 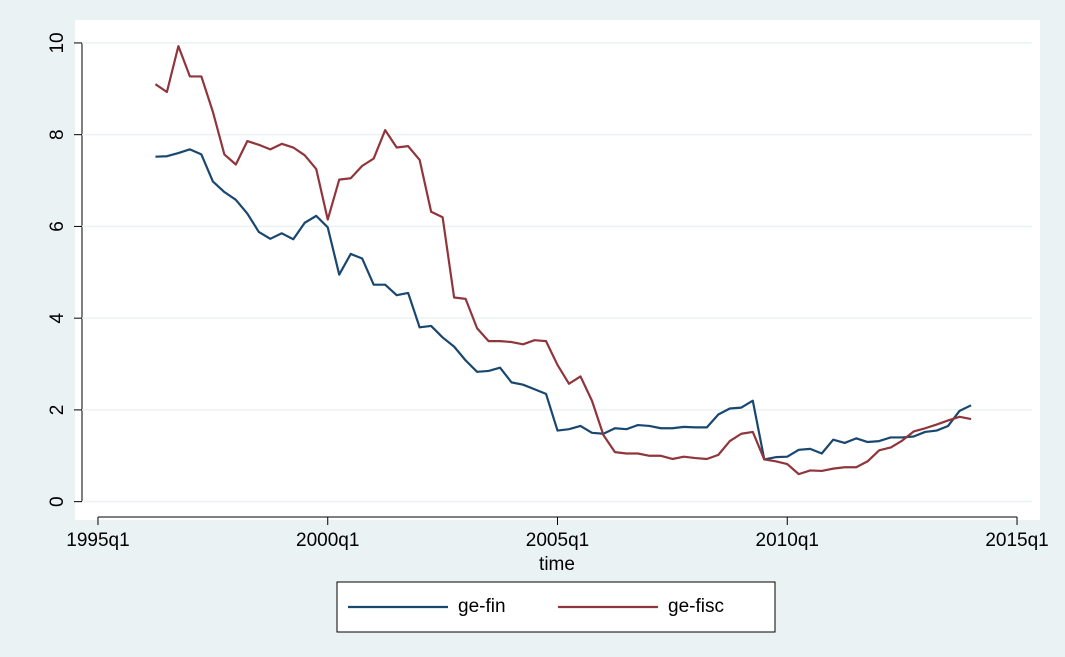 I want to click on y-tick-label: 6, so click(x=57, y=226).